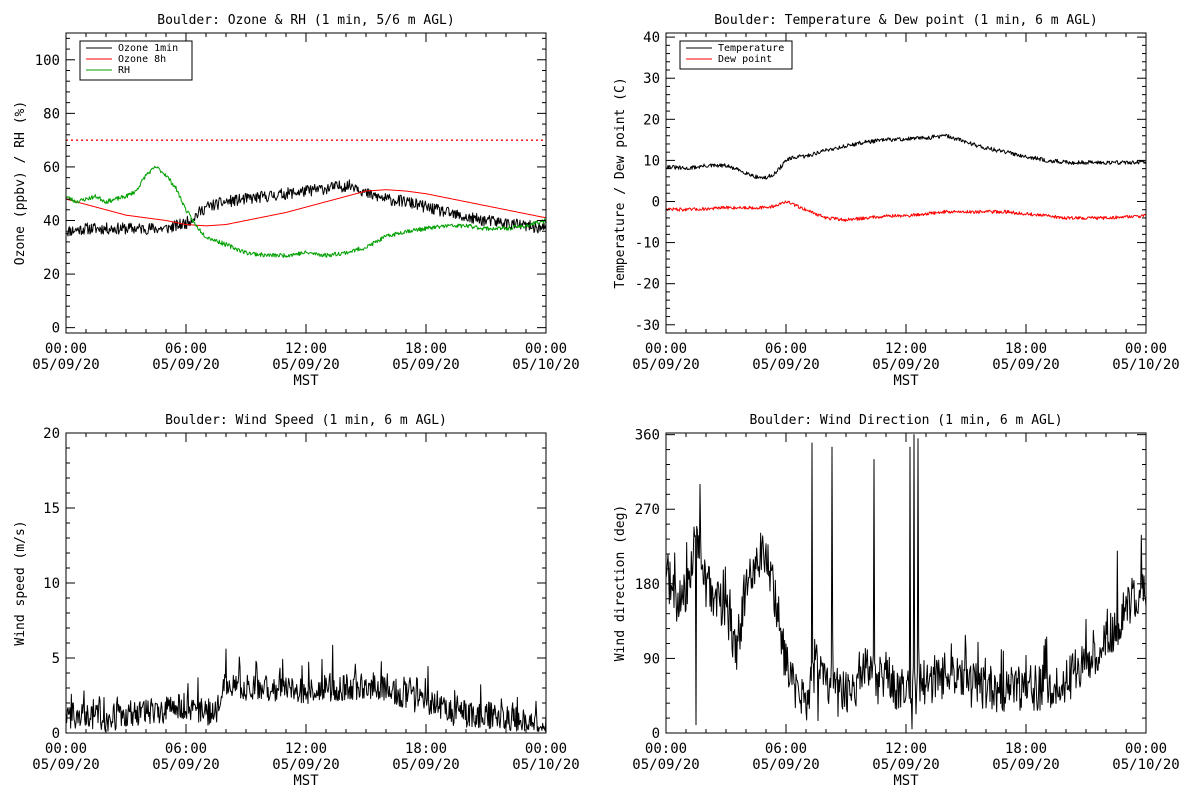 This screenshot has height=800, width=1200. What do you see at coordinates (620, 583) in the screenshot?
I see `y-axis-label: Wind direction (deg)` at bounding box center [620, 583].